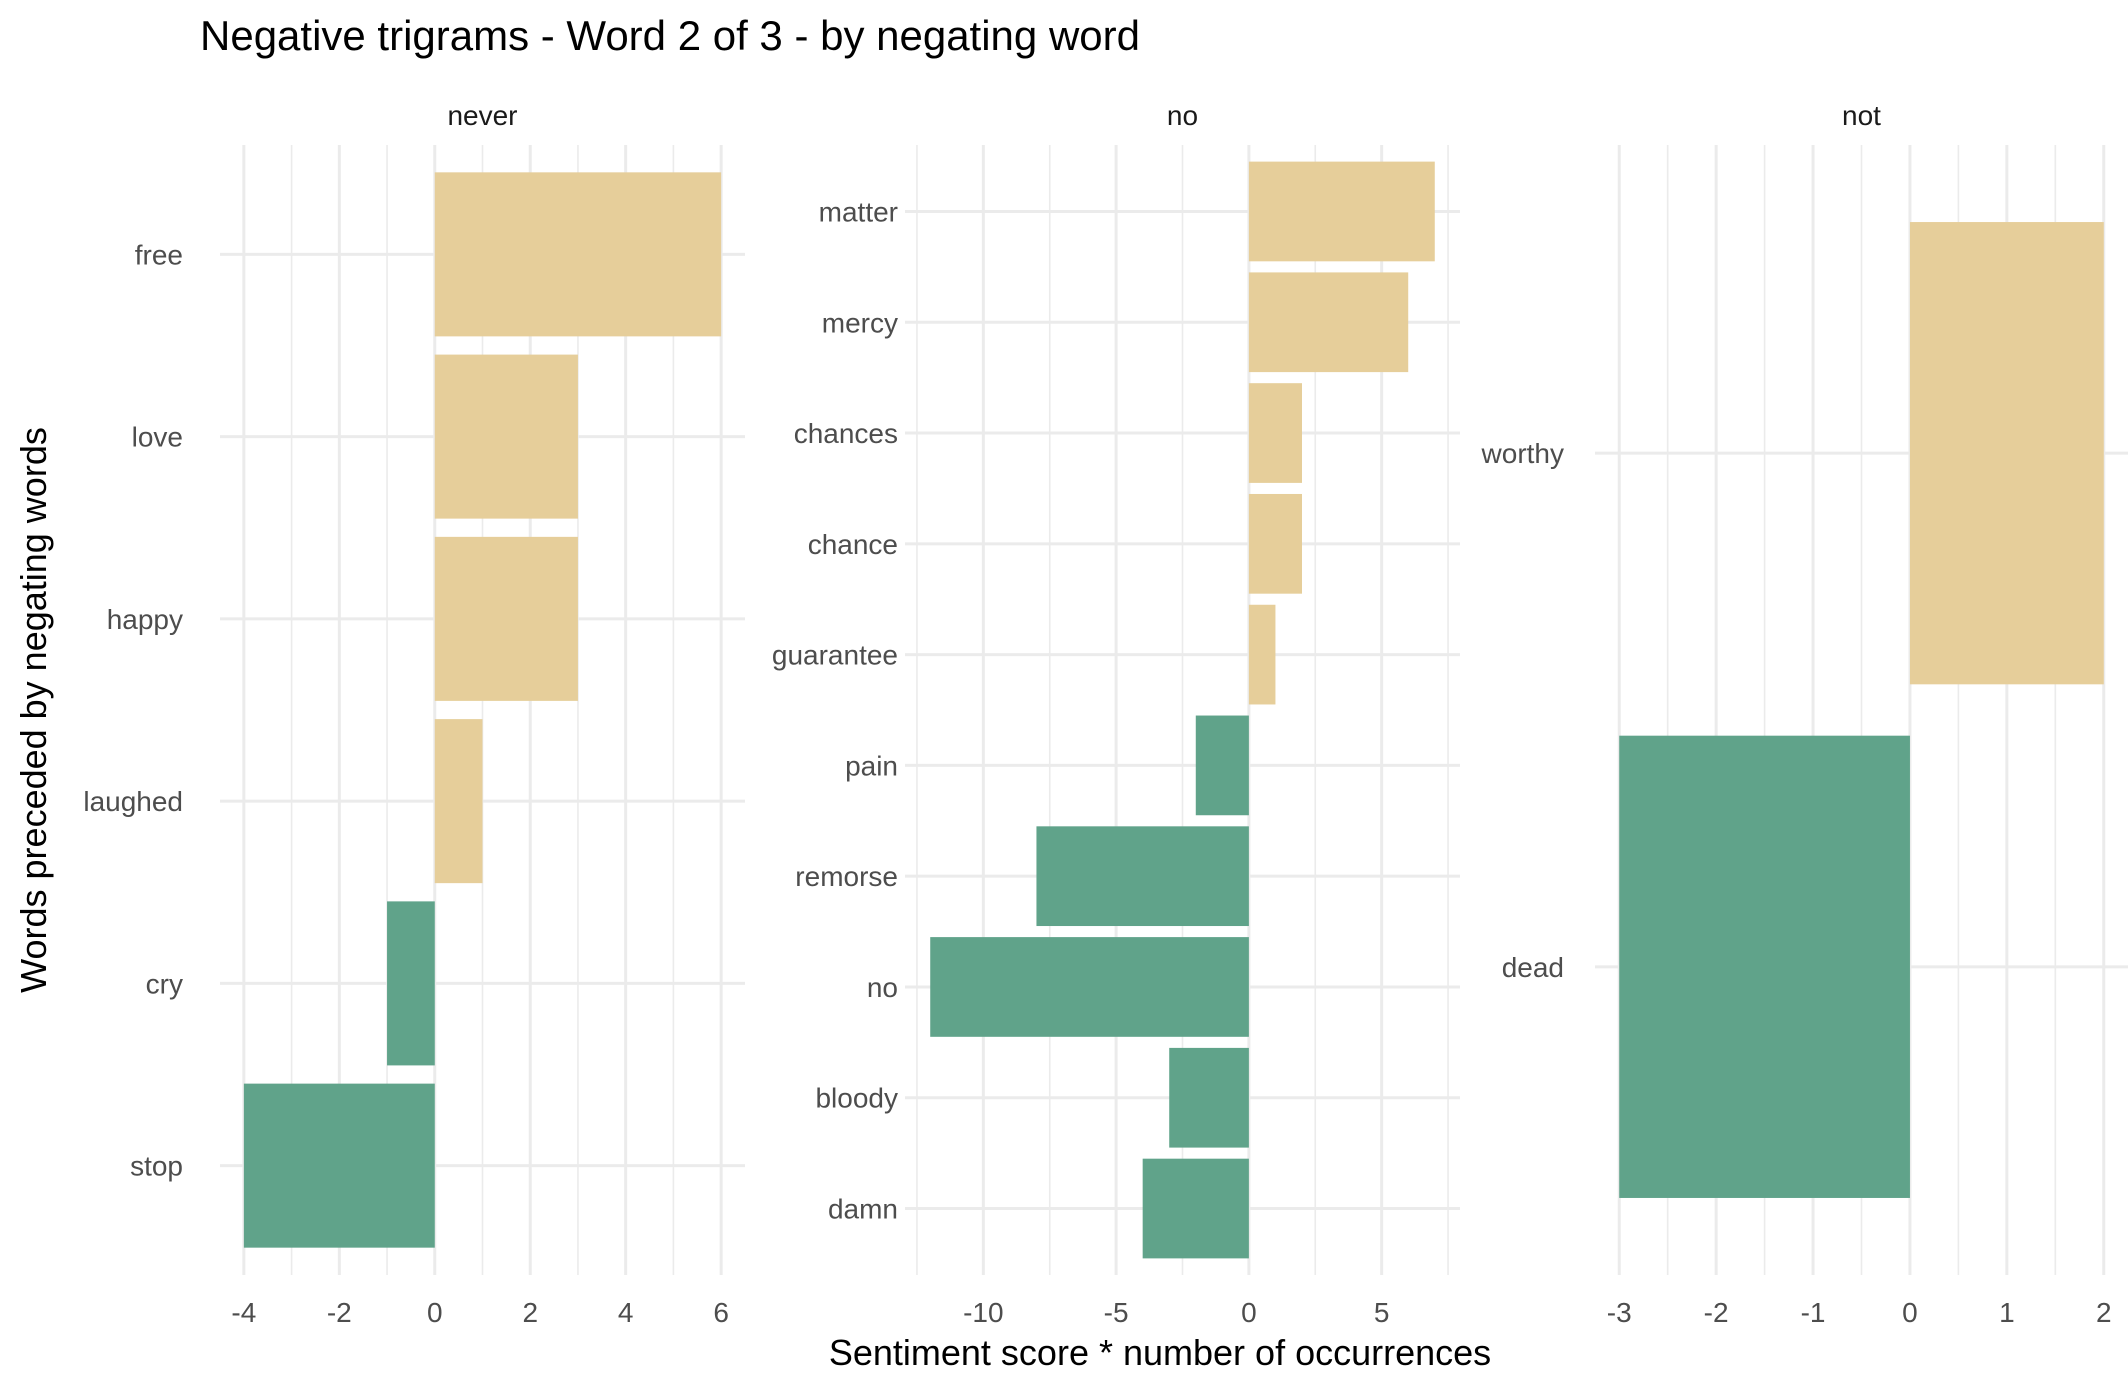  Describe the element at coordinates (1195, 1208) in the screenshot. I see `bar-damn` at that location.